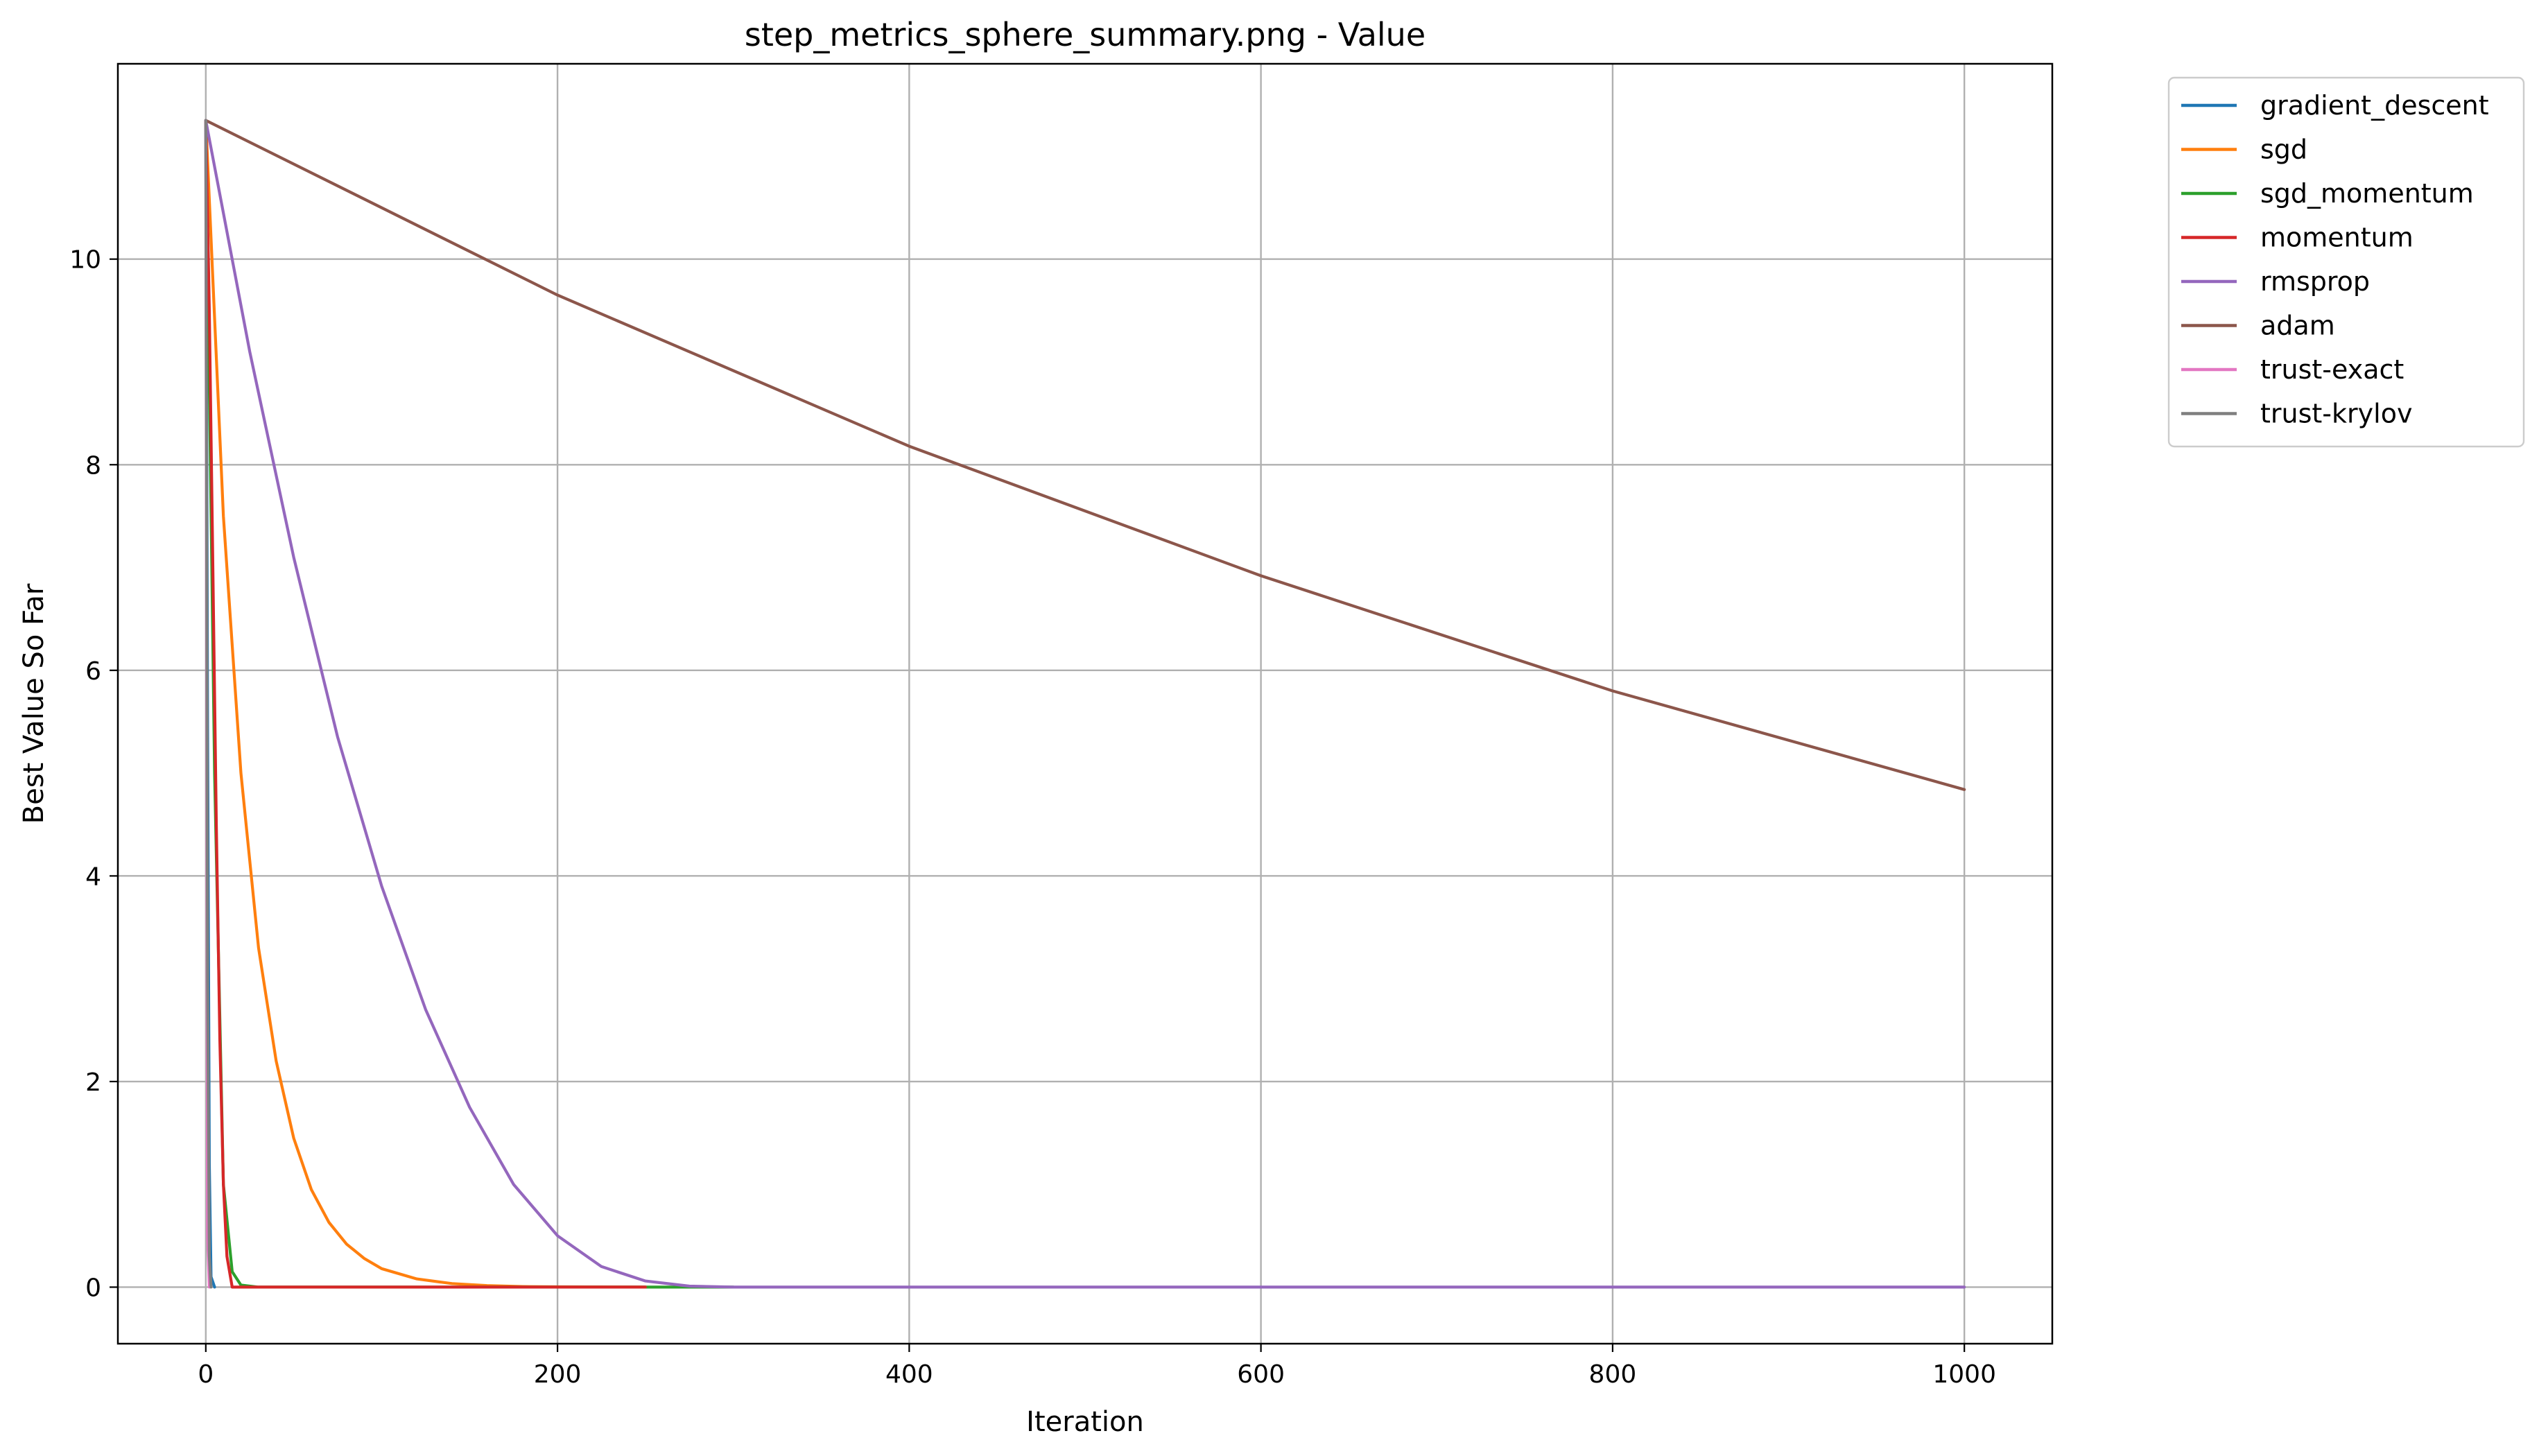  I want to click on y-tick-label: 8, so click(93, 465).